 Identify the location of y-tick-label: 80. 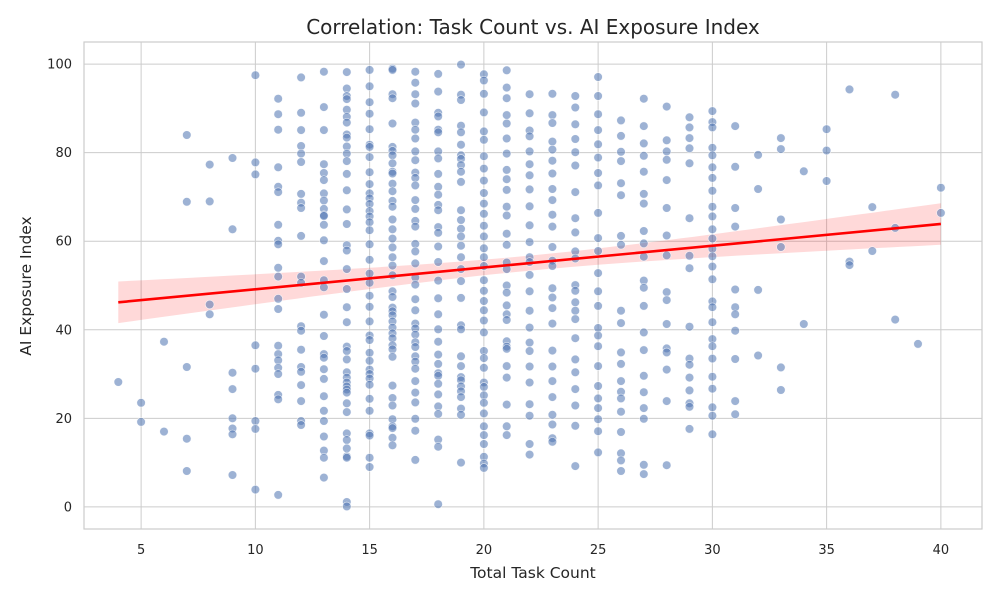
(63, 153).